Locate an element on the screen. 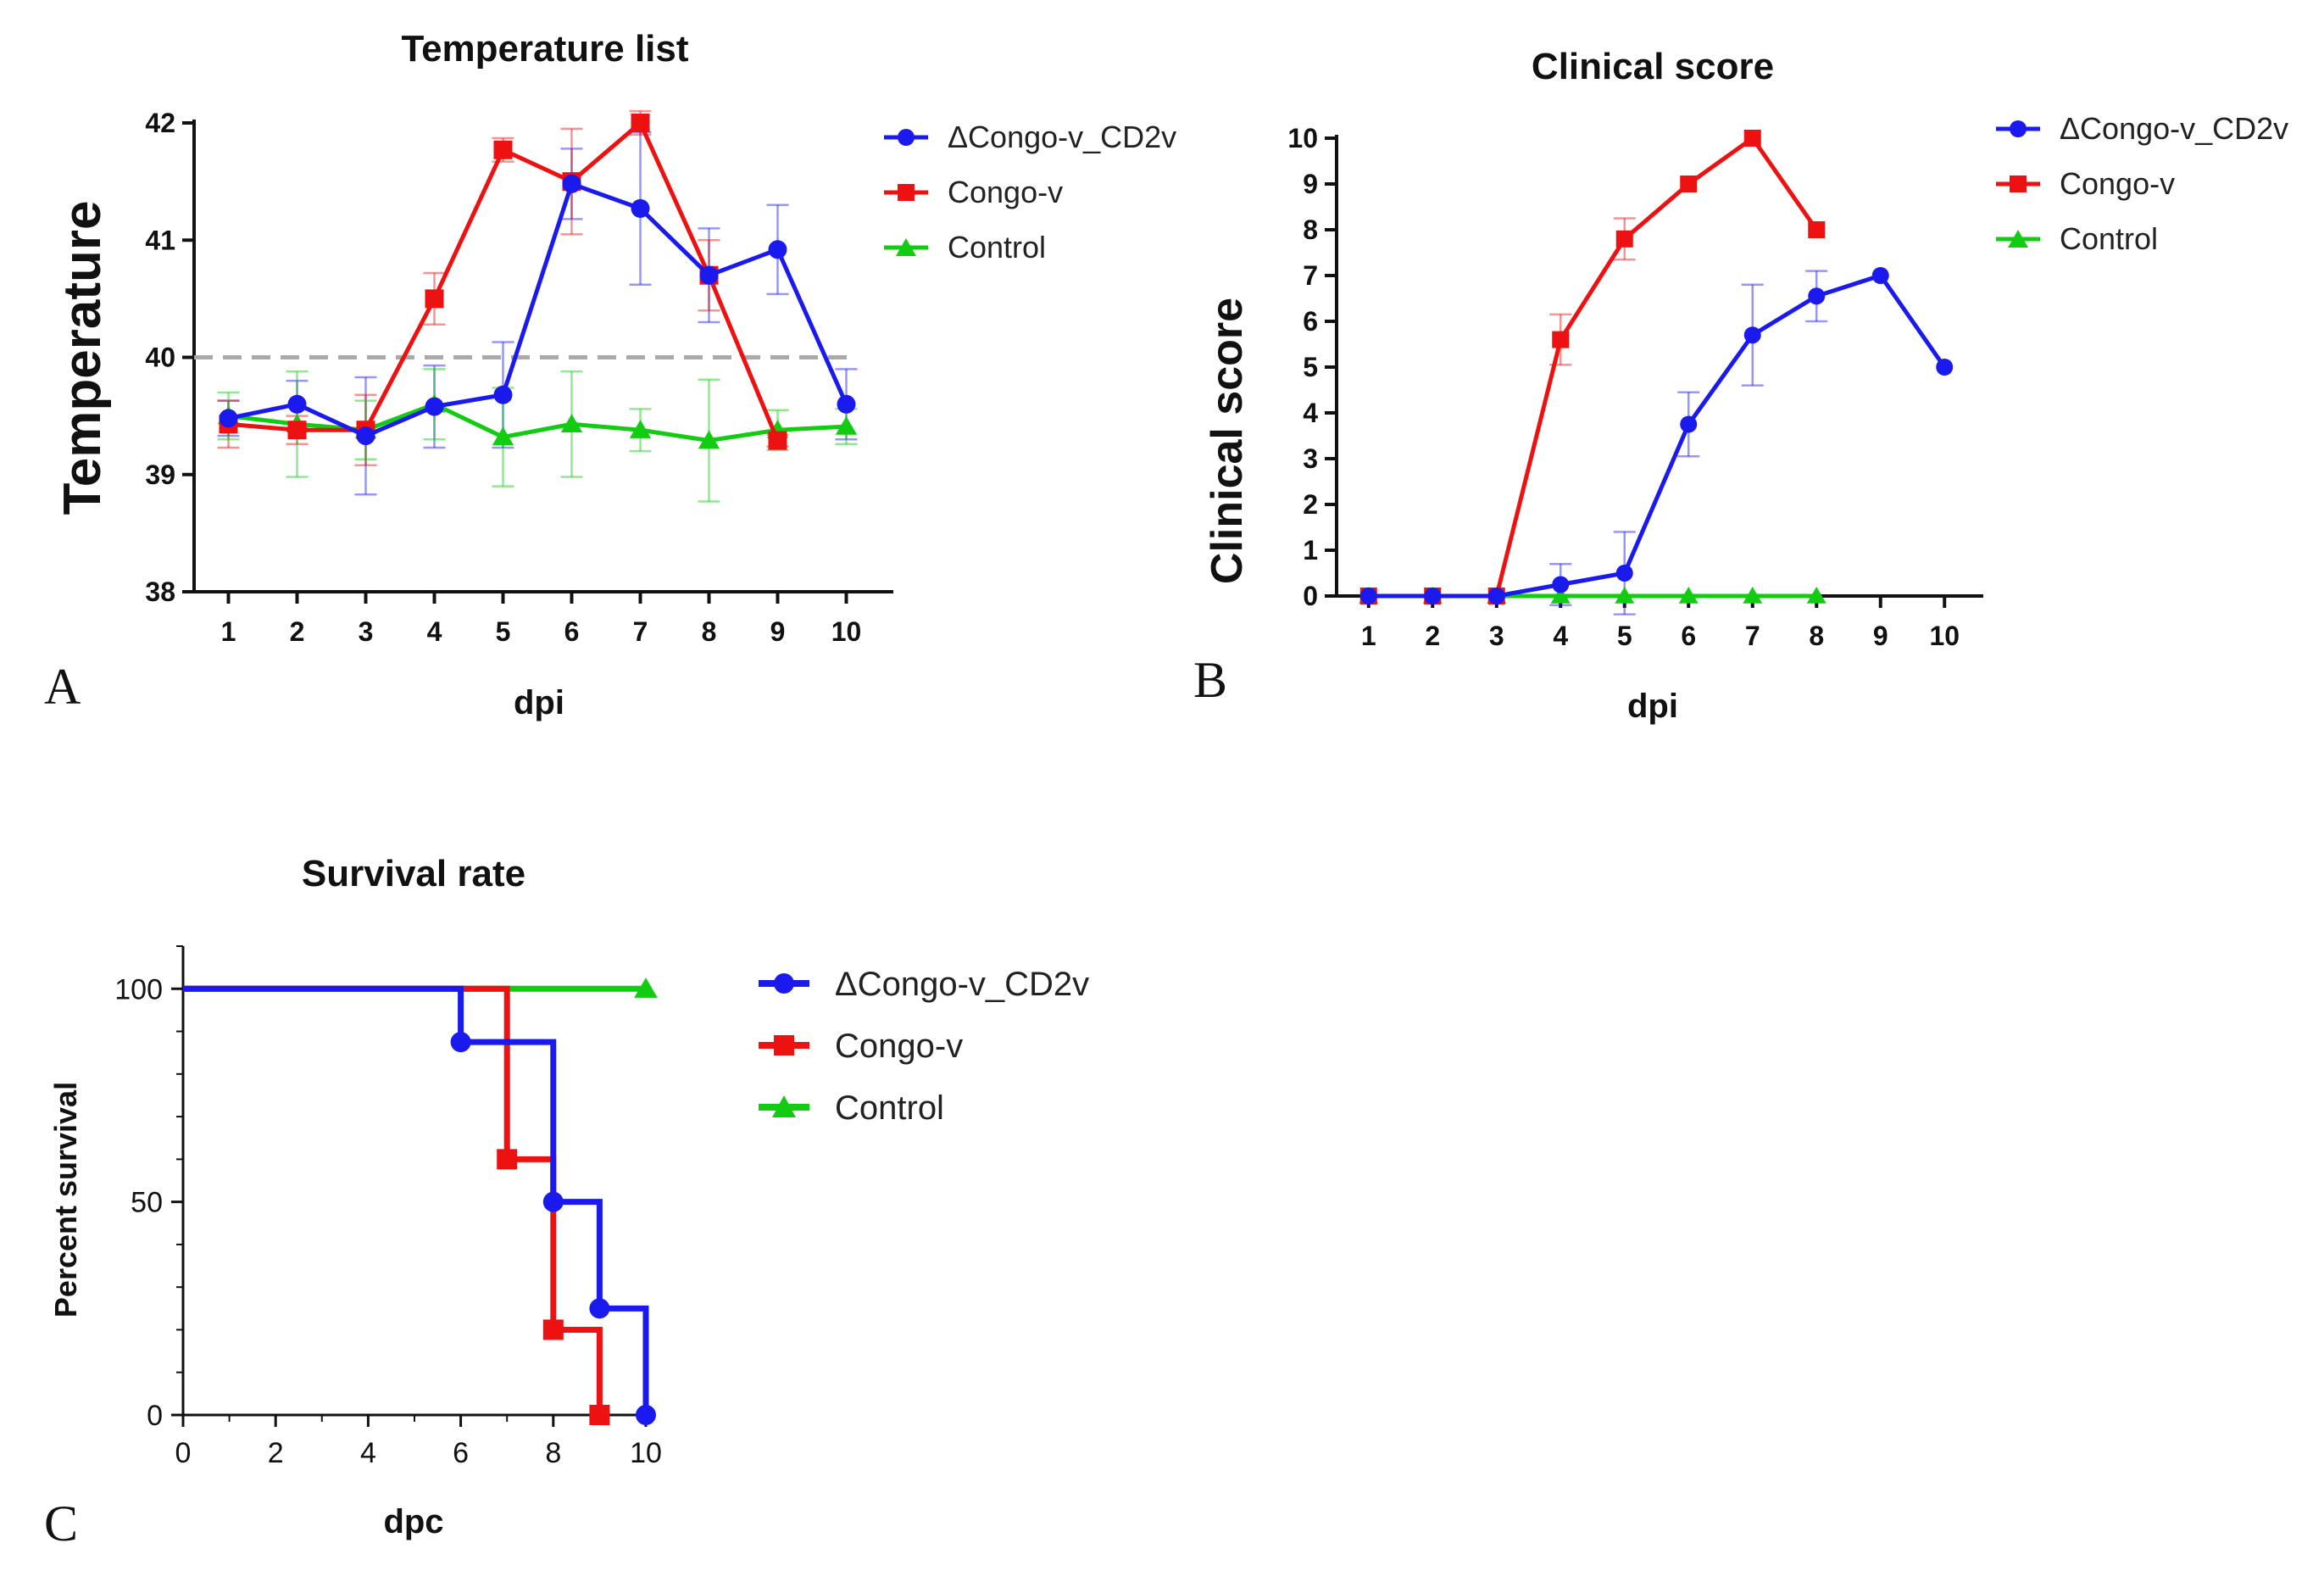 The height and width of the screenshot is (1582, 2324). plot-area-a: 38 39 40 41 42 1 2 3 4 5 6 7 8 9 10 is located at coordinates (519, 377).